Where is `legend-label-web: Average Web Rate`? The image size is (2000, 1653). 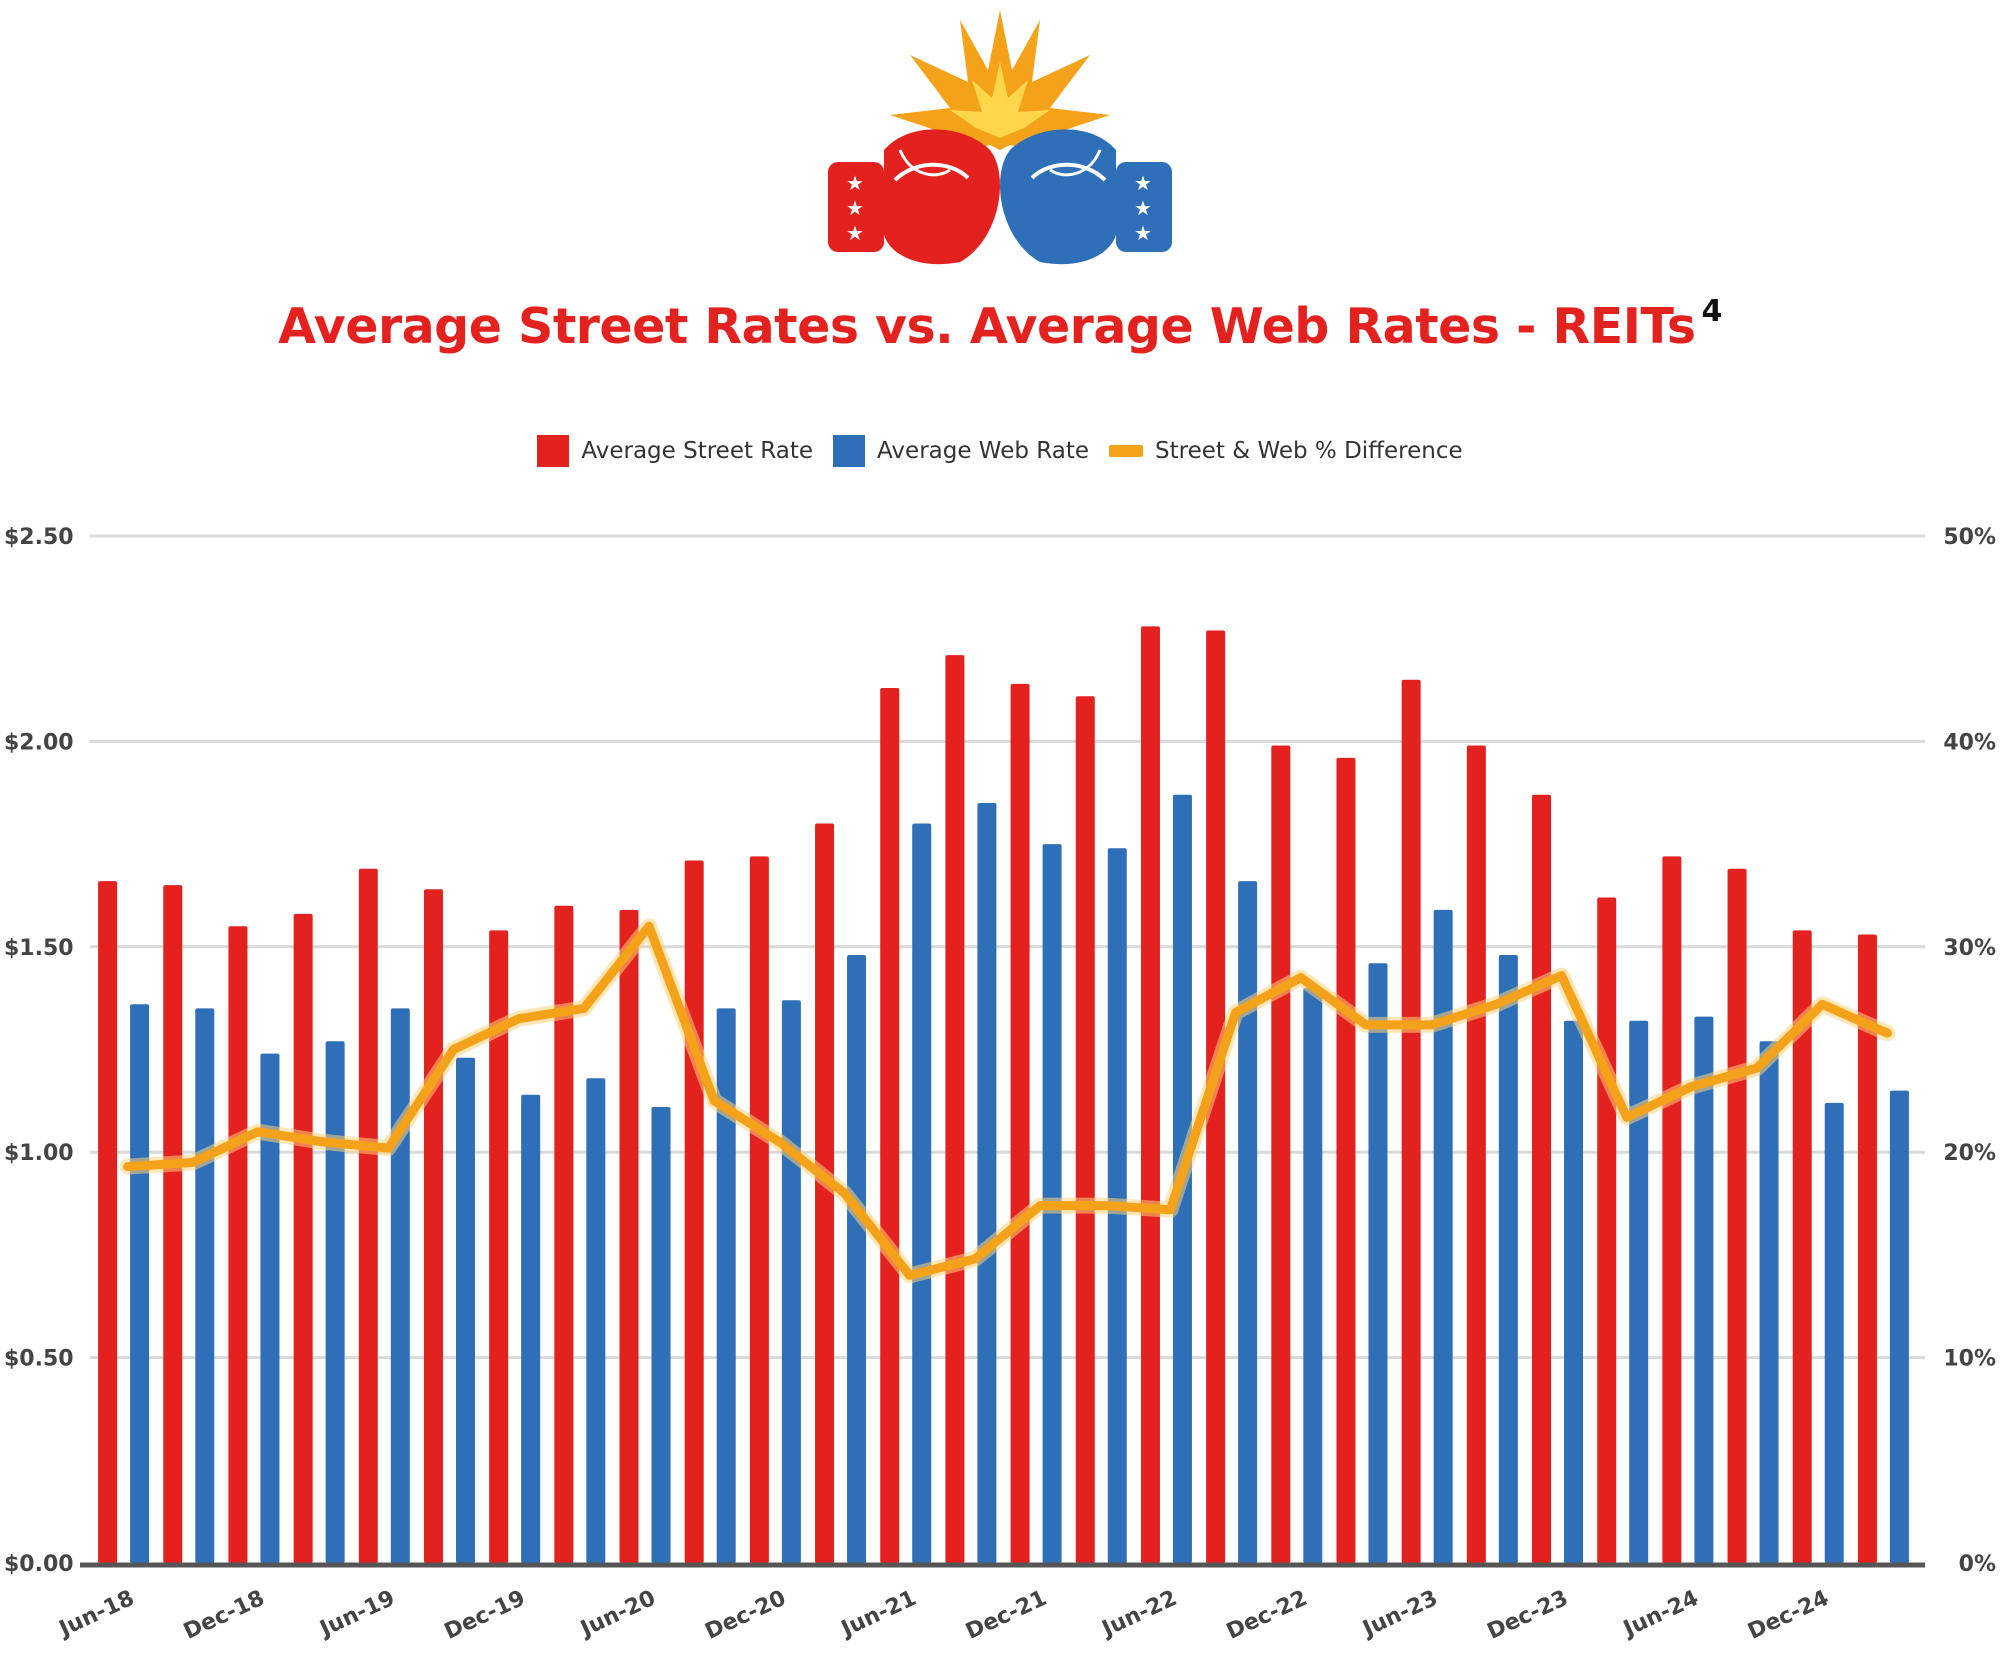
legend-label-web: Average Web Rate is located at coordinates (983, 451).